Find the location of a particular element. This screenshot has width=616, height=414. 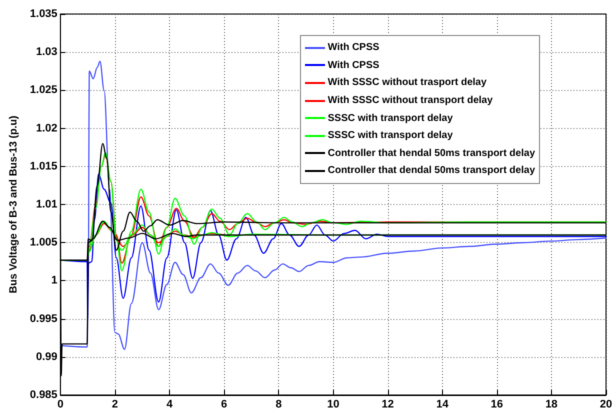

x-tick-label: 10 is located at coordinates (333, 404).